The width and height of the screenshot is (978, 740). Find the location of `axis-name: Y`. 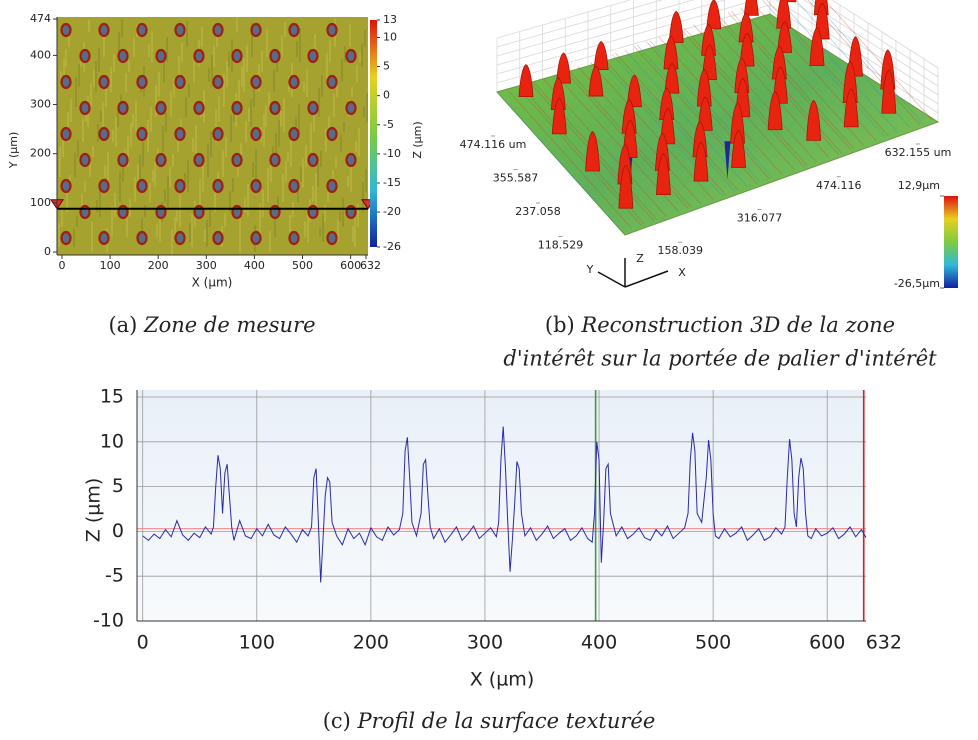

axis-name: Y is located at coordinates (590, 269).